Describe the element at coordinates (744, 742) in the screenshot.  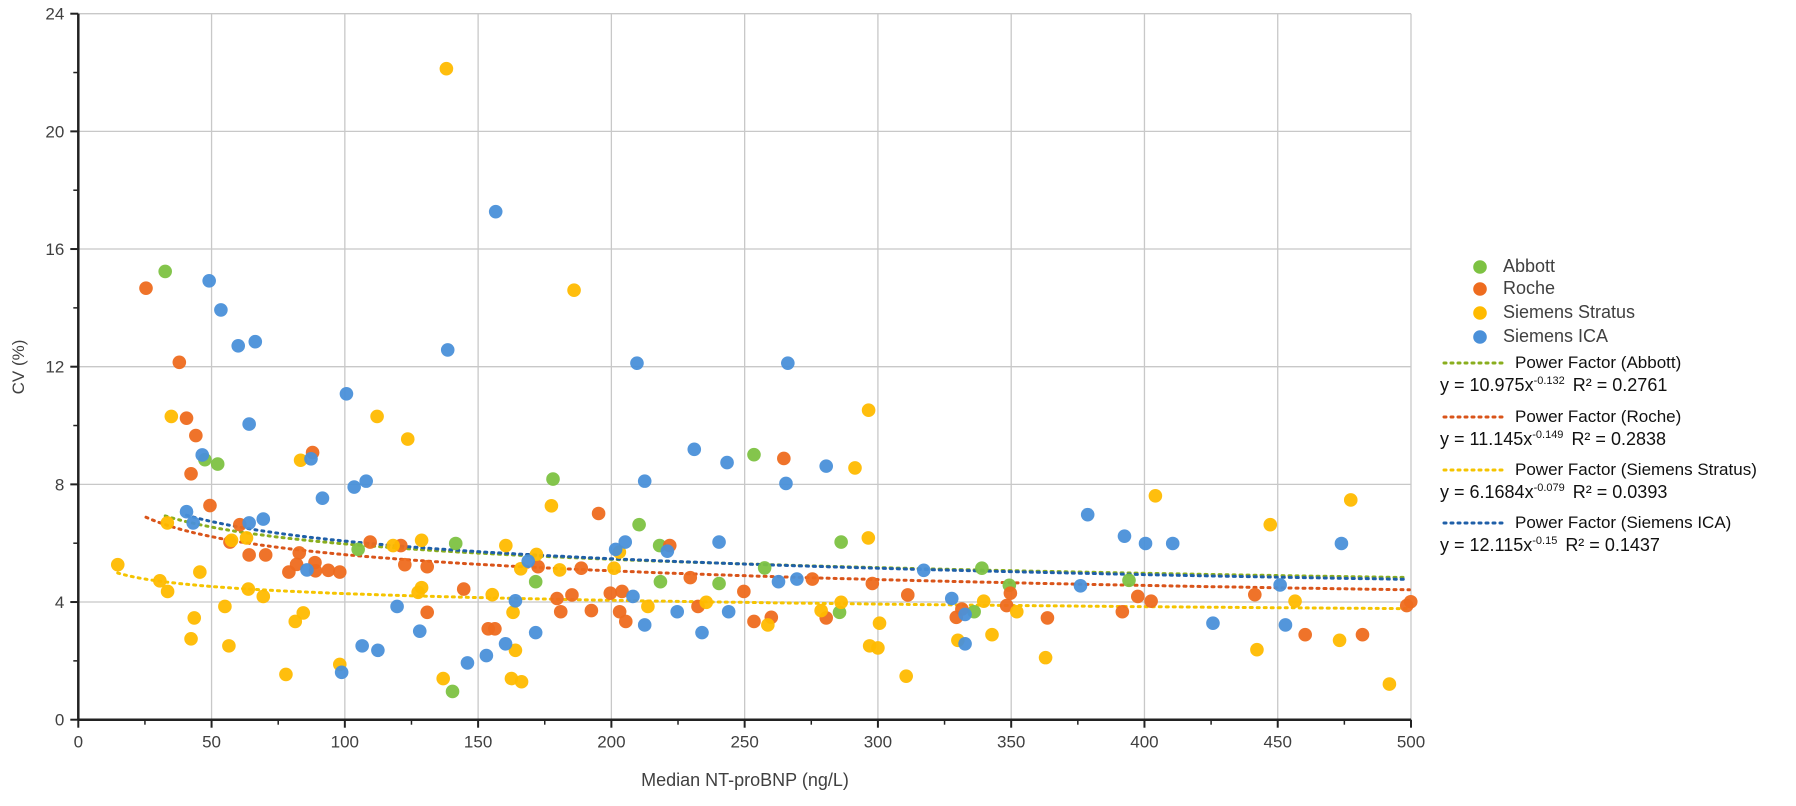
I see `x-tick-label: 250` at that location.